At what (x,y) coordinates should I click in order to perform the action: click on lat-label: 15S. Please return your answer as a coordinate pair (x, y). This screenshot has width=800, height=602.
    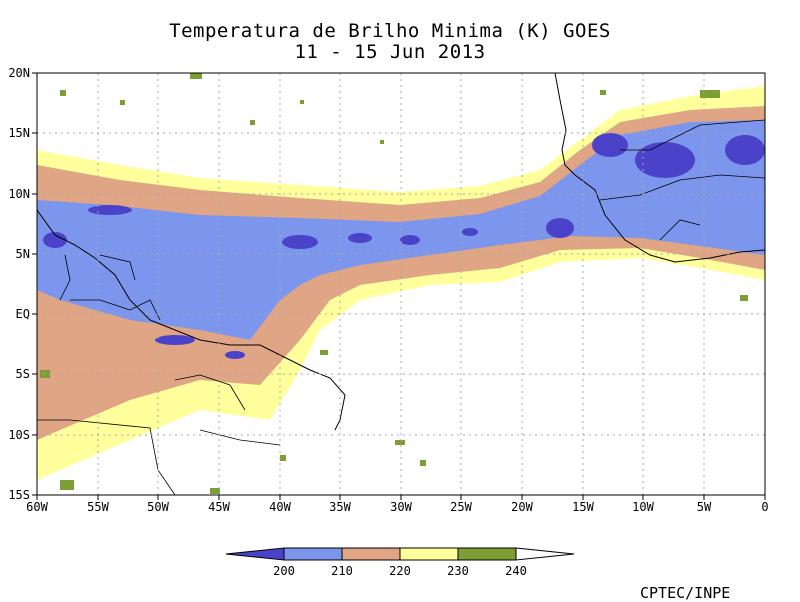
    Looking at the image, I should click on (19, 495).